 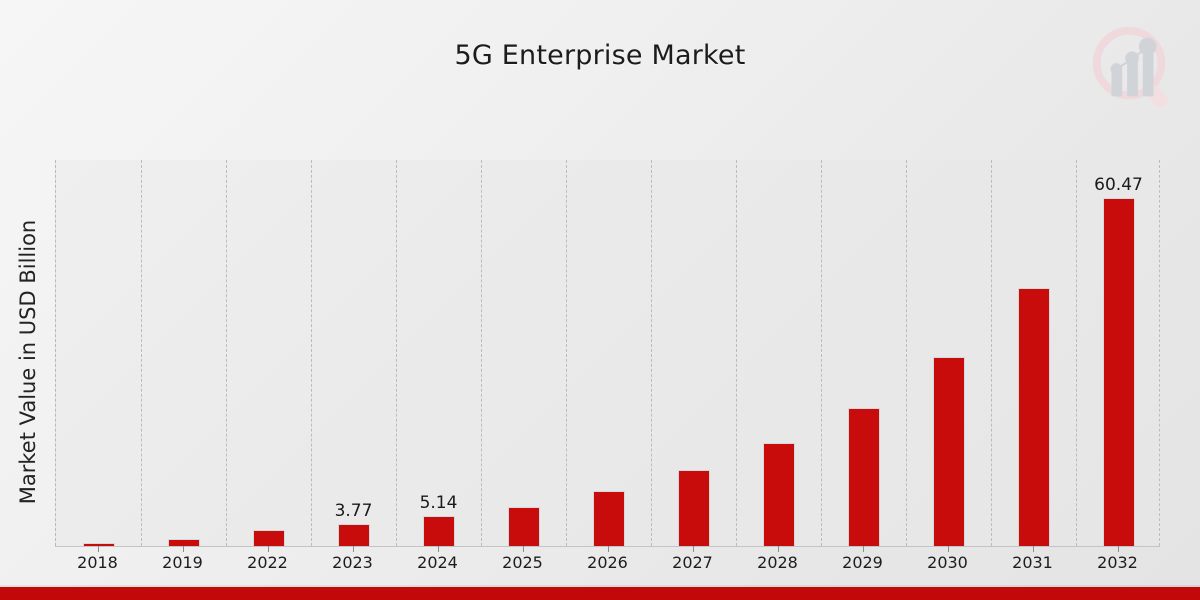 I want to click on bar-rect-2022, so click(x=268, y=538).